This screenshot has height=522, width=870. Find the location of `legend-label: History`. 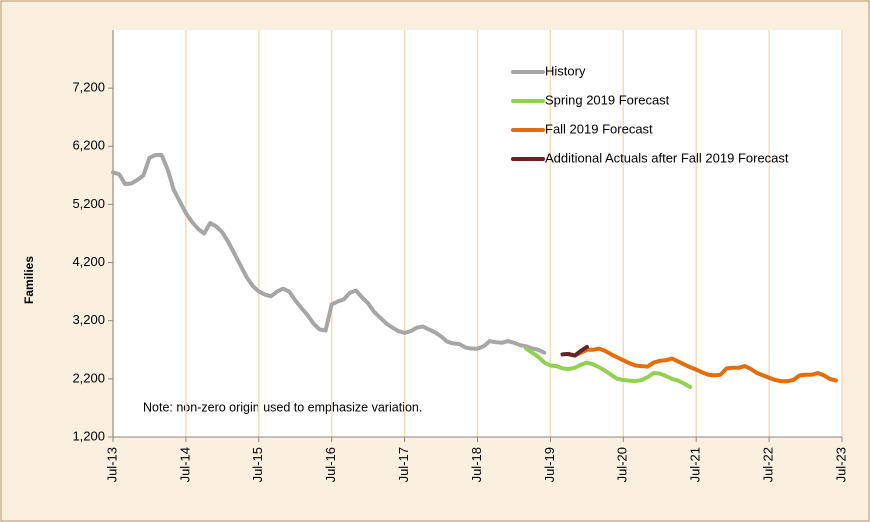

legend-label: History is located at coordinates (565, 70).